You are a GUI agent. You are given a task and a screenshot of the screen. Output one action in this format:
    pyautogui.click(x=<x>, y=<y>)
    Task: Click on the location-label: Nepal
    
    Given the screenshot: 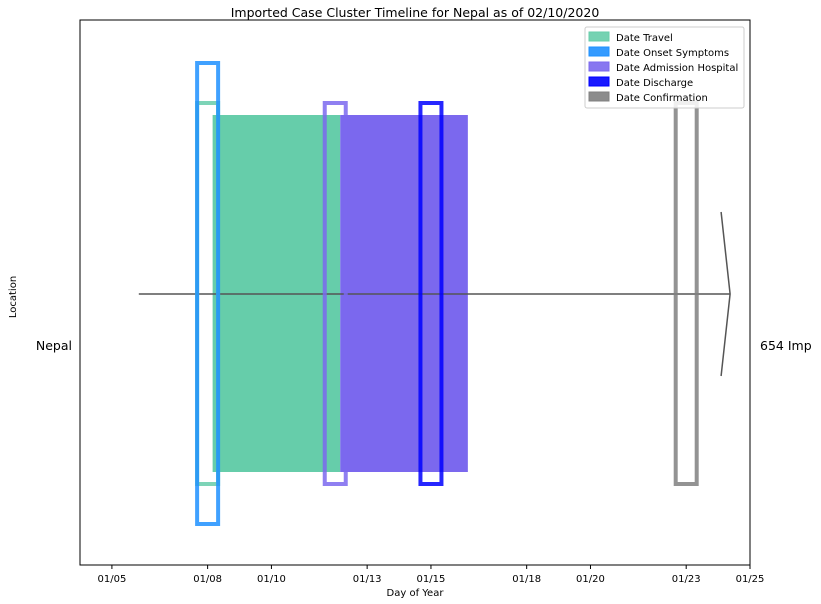 What is the action you would take?
    pyautogui.click(x=54, y=345)
    